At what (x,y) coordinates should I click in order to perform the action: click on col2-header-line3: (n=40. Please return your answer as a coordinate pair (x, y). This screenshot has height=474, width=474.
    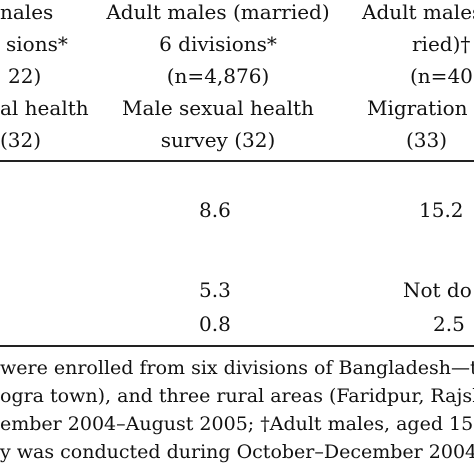
    Looking at the image, I should click on (441, 76).